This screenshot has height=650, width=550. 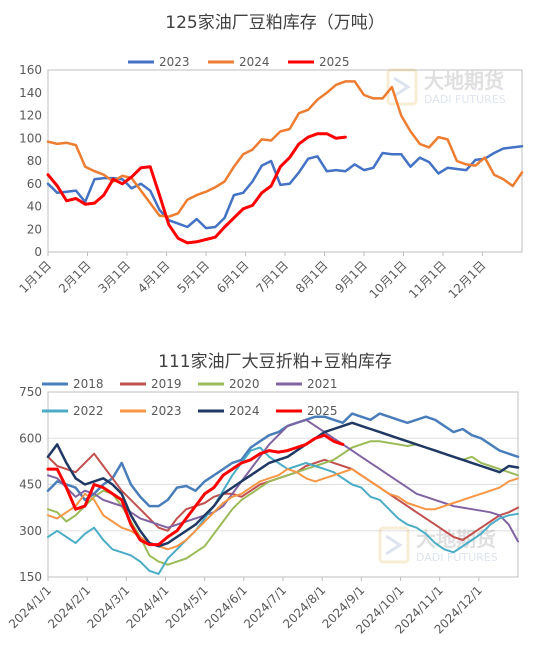 I want to click on chart1-x-tick-label: 4月1日, so click(x=154, y=277).